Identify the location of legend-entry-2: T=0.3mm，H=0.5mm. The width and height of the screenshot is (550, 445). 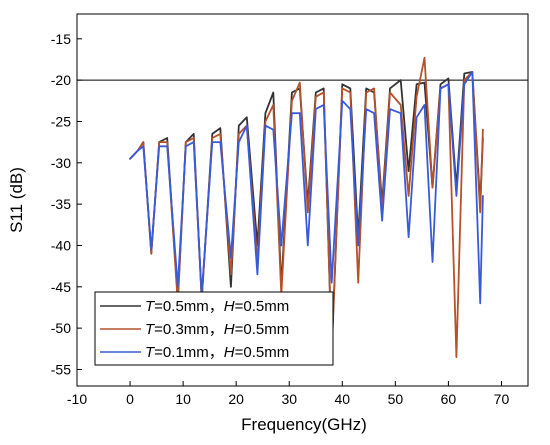
(217, 329).